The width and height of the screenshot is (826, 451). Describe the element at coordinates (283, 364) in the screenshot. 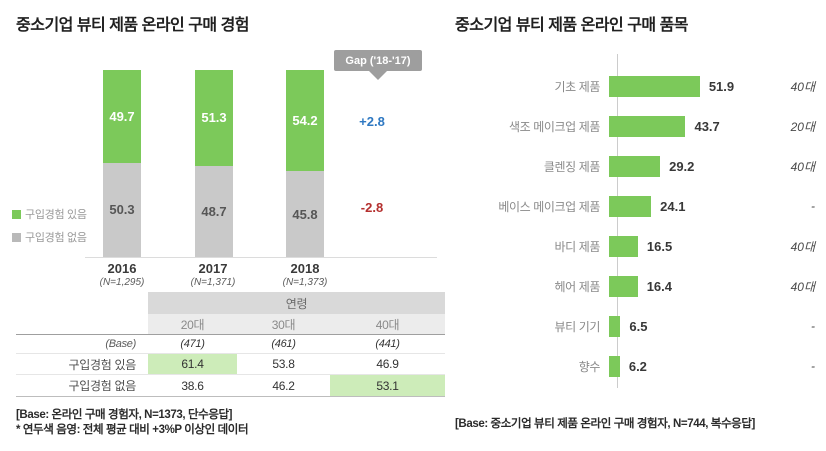

I see `table-cell: 53.8` at that location.